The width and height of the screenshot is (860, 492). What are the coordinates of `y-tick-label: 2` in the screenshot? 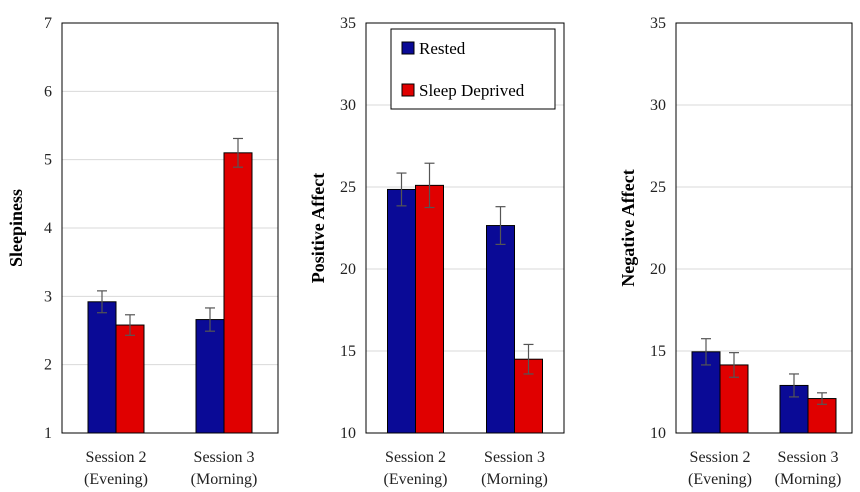 It's located at (48, 365).